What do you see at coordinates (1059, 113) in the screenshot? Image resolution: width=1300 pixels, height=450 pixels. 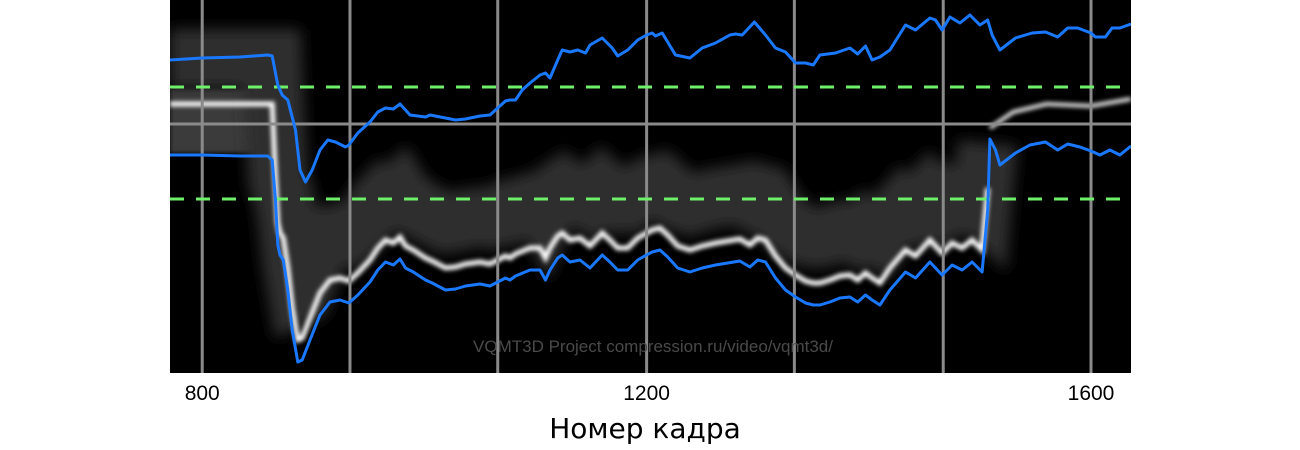 I see `heatmap-ridge-right` at bounding box center [1059, 113].